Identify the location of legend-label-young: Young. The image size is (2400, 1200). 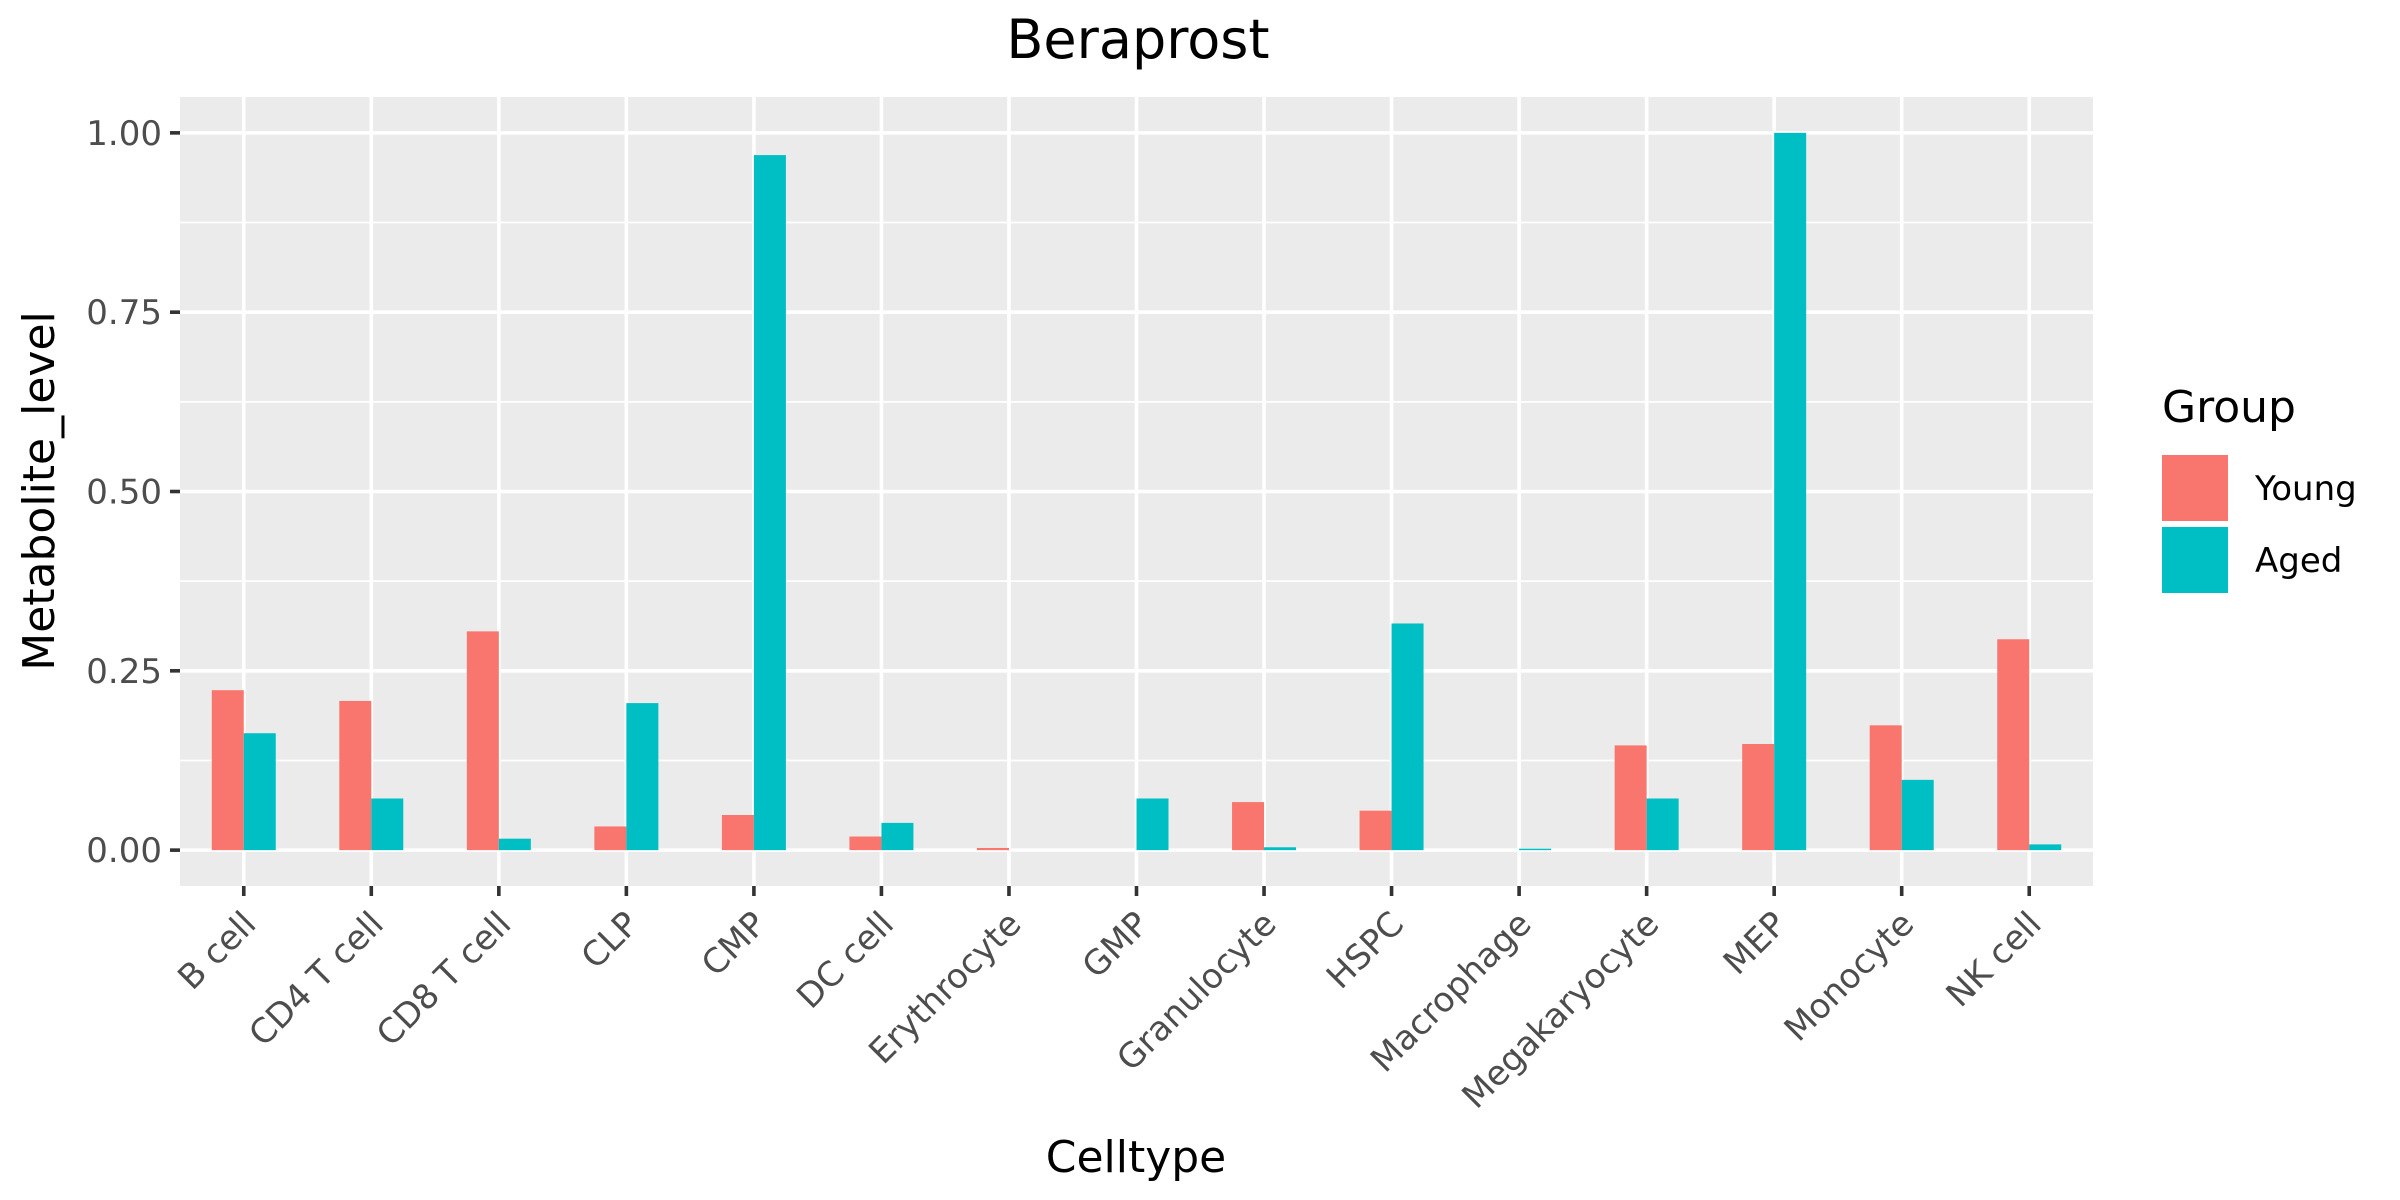
(2305, 489).